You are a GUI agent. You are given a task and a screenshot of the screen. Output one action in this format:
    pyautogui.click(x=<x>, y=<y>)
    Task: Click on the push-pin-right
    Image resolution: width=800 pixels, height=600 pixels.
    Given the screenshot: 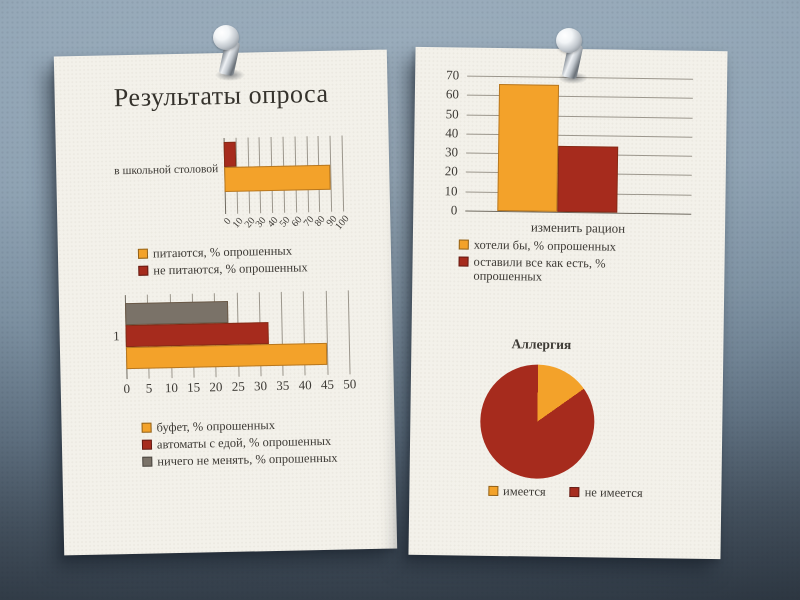 What is the action you would take?
    pyautogui.click(x=570, y=60)
    